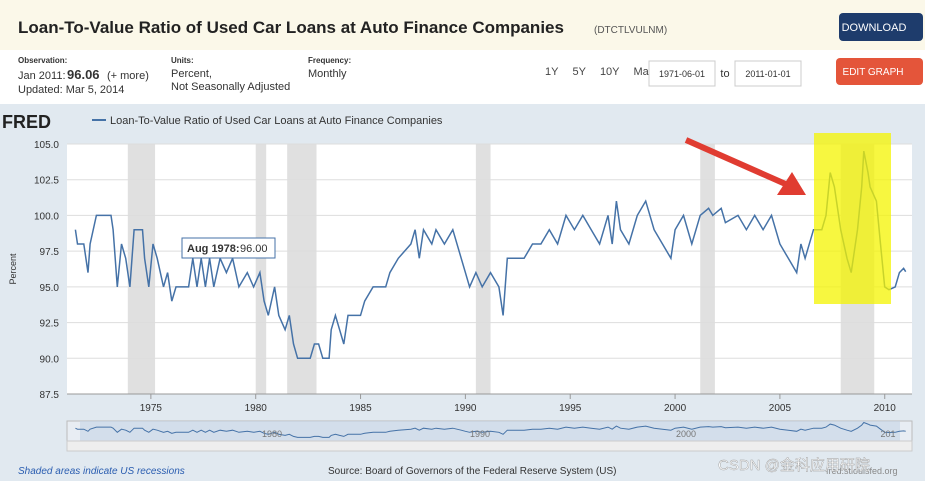 This screenshot has width=925, height=486. What do you see at coordinates (480, 434) in the screenshot?
I see `navigator-label: 1990` at bounding box center [480, 434].